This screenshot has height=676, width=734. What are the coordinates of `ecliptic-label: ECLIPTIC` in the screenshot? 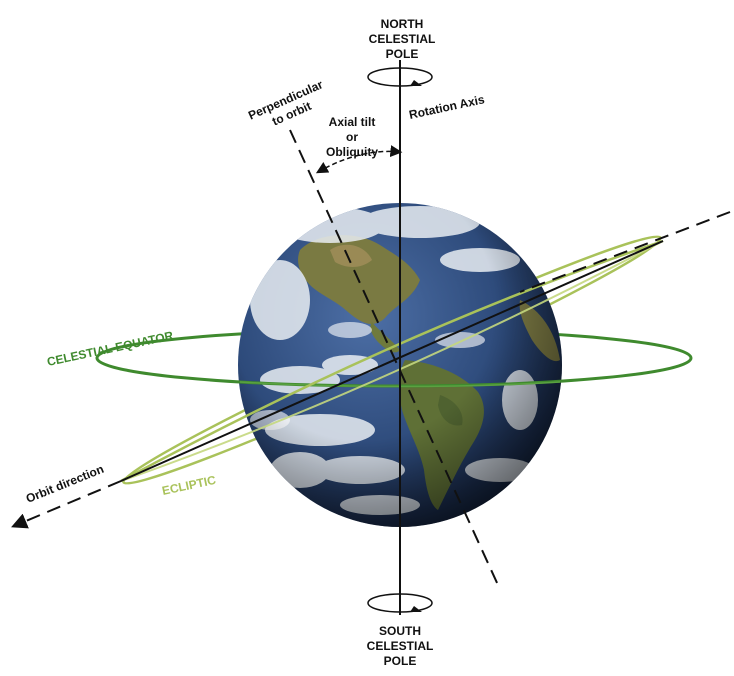 It's located at (189, 485).